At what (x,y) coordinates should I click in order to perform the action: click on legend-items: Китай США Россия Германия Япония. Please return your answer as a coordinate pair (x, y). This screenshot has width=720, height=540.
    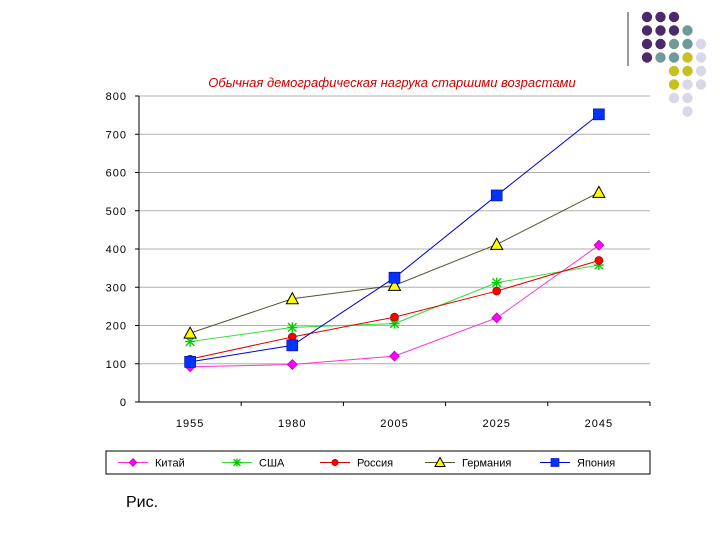
    Looking at the image, I should click on (366, 463).